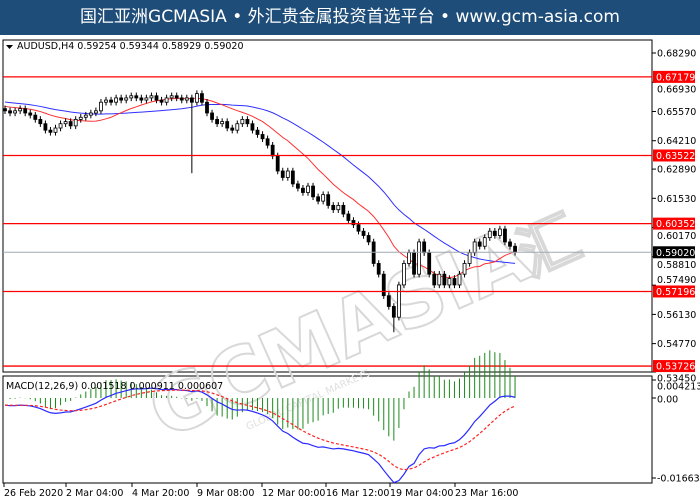 This screenshot has height=500, width=700. I want to click on level-price-tag, so click(674, 155).